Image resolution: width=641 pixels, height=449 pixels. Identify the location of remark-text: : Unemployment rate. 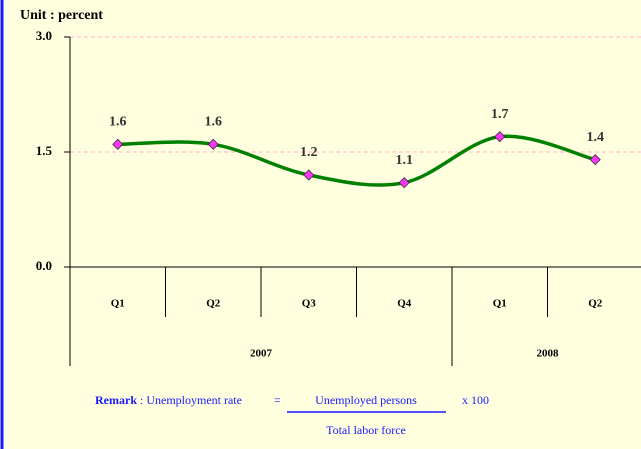
(191, 400).